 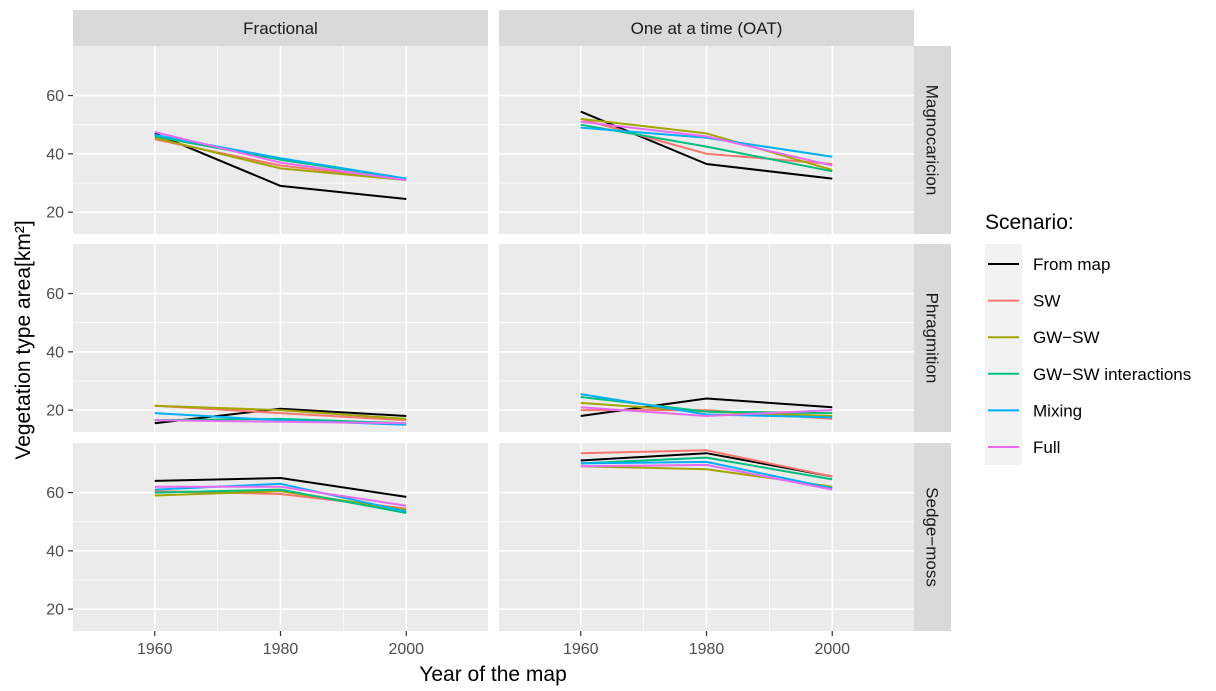 I want to click on panel-r2-c1, so click(x=706, y=537).